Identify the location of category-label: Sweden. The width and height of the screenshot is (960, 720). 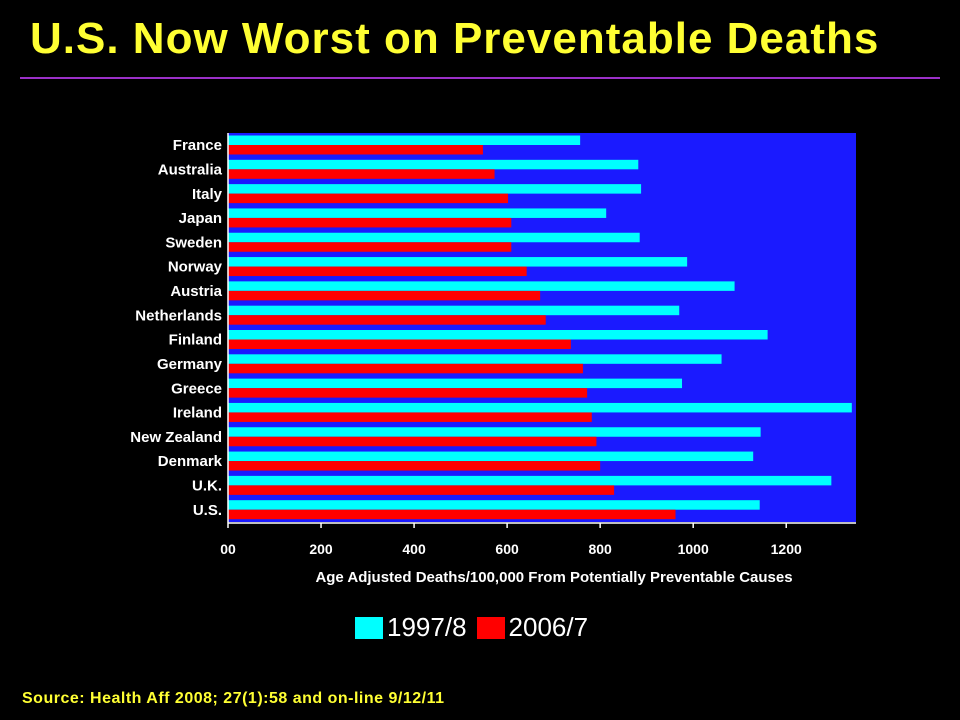
(193, 242).